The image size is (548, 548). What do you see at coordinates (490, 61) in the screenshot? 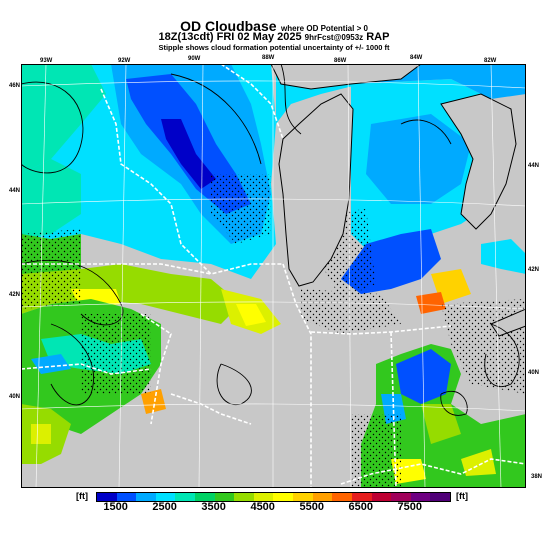
I see `lon-label-82w: 82W` at bounding box center [490, 61].